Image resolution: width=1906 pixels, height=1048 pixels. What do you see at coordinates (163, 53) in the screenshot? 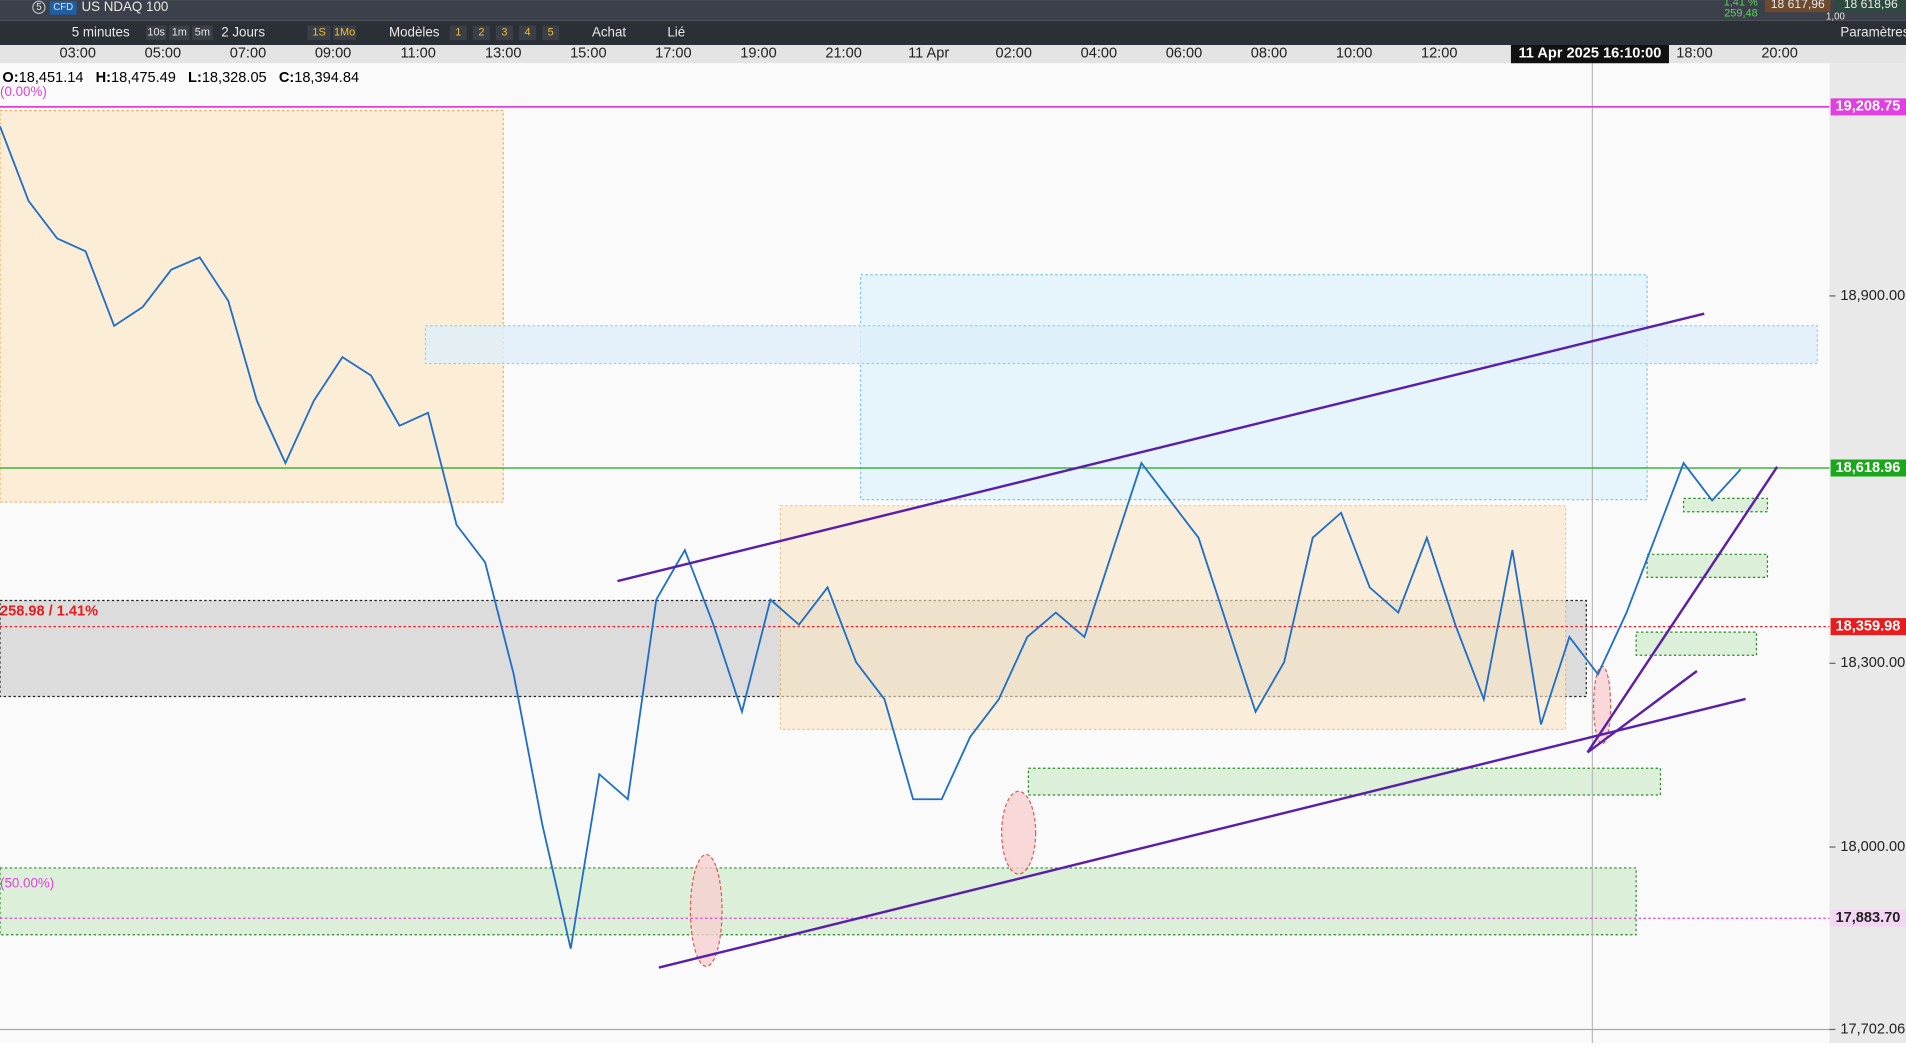
I see `time-label: 05:00` at bounding box center [163, 53].